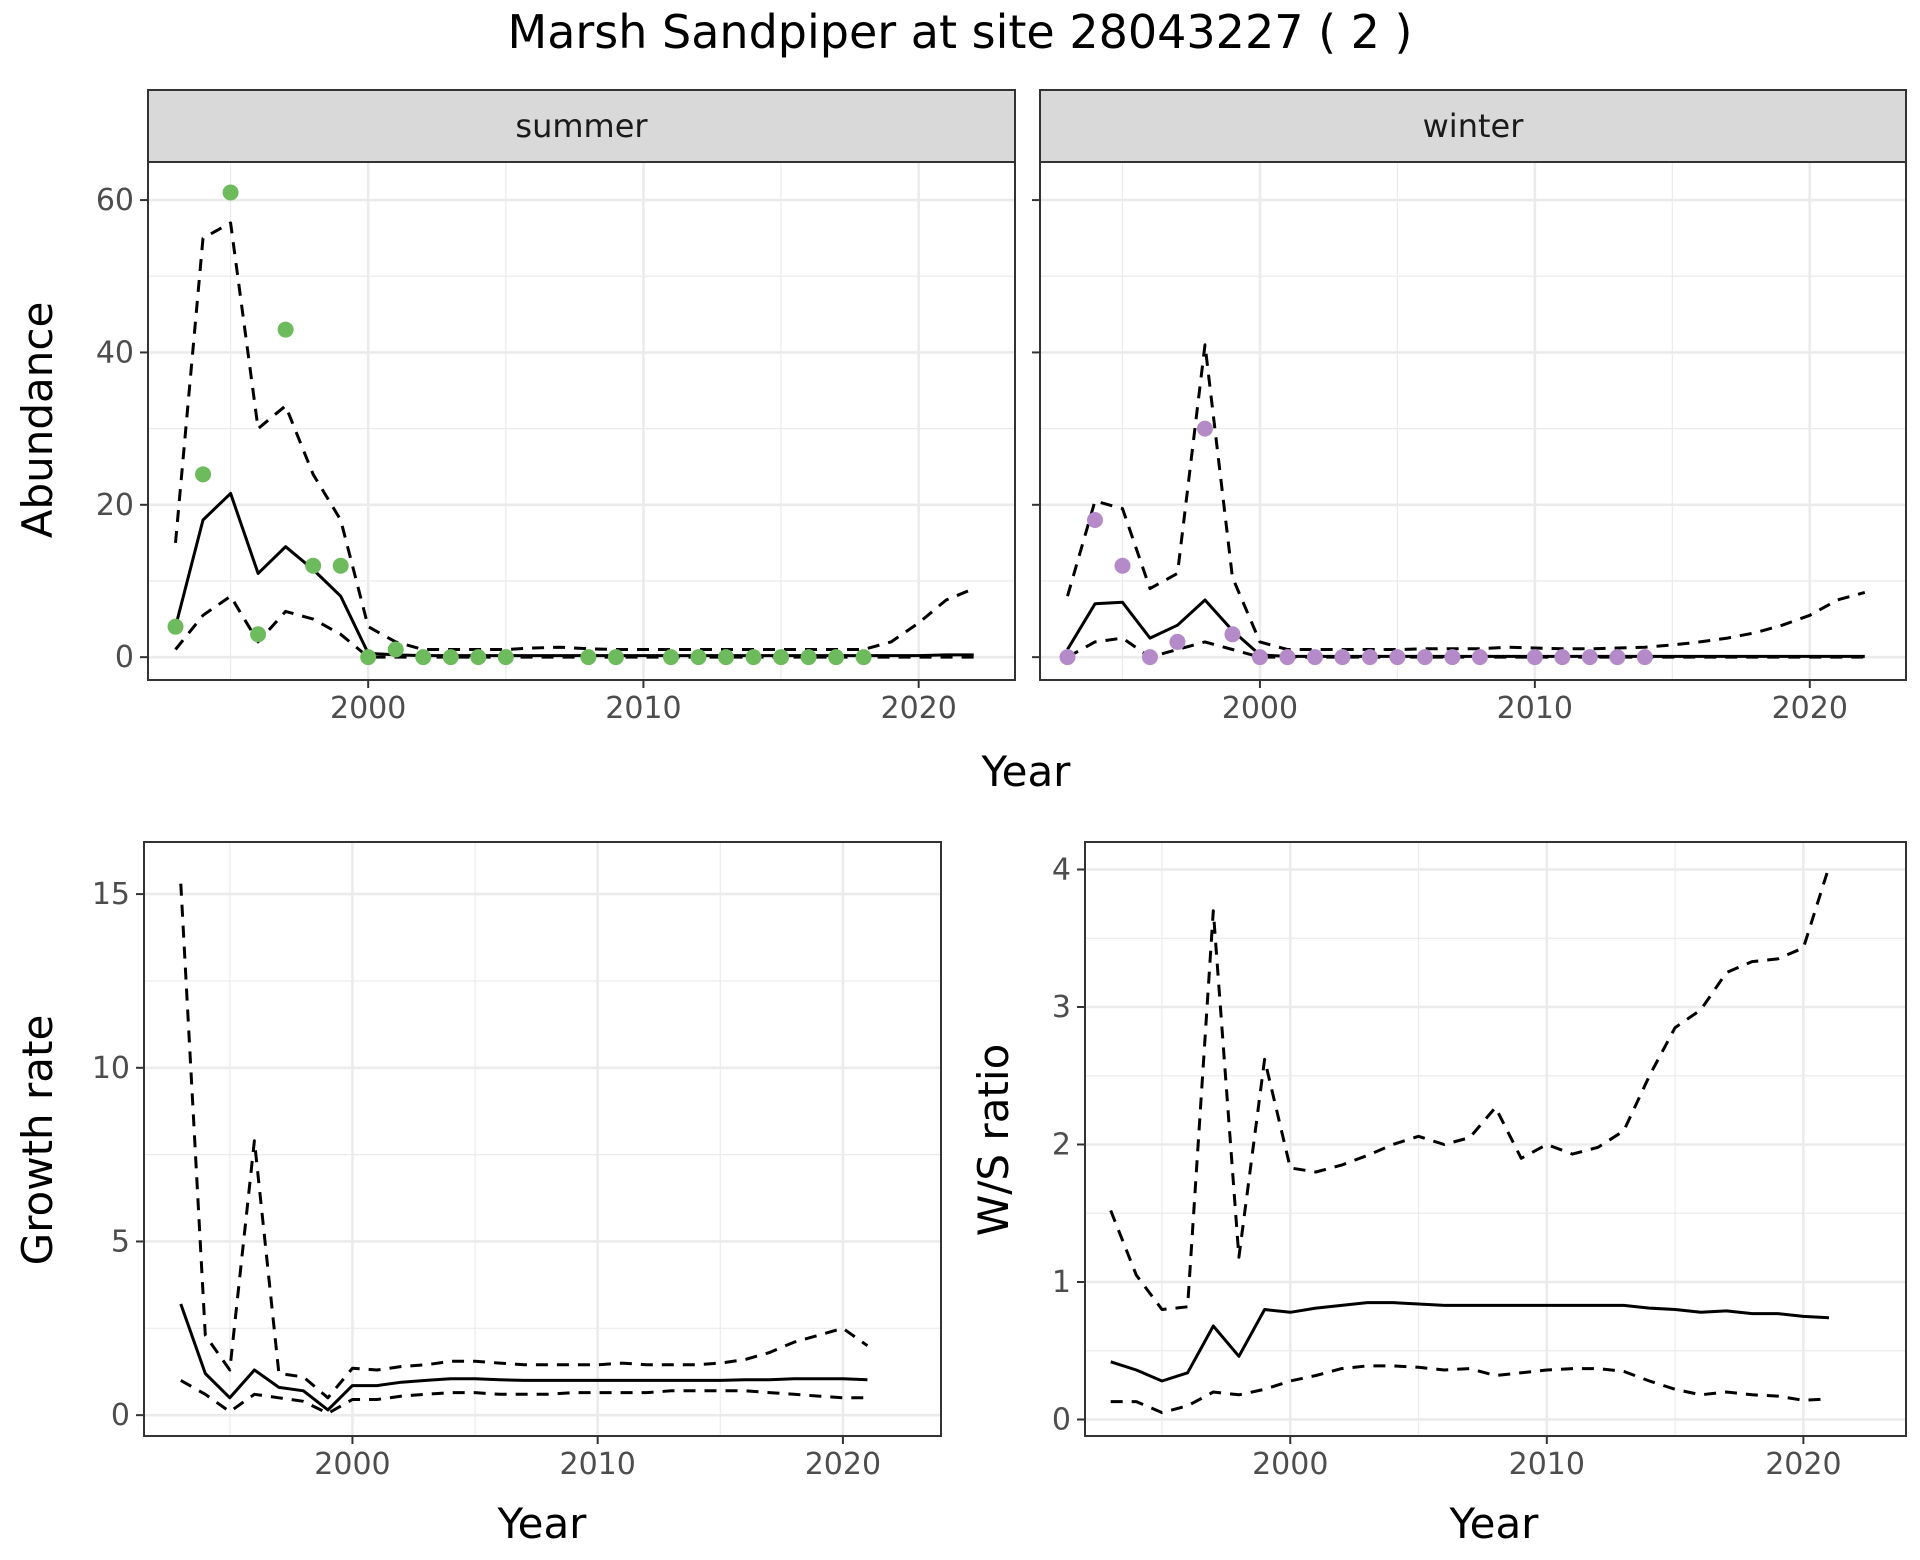 This screenshot has height=1560, width=1920. Describe the element at coordinates (1810, 708) in the screenshot. I see `winter-x-tick-label: 2020` at that location.